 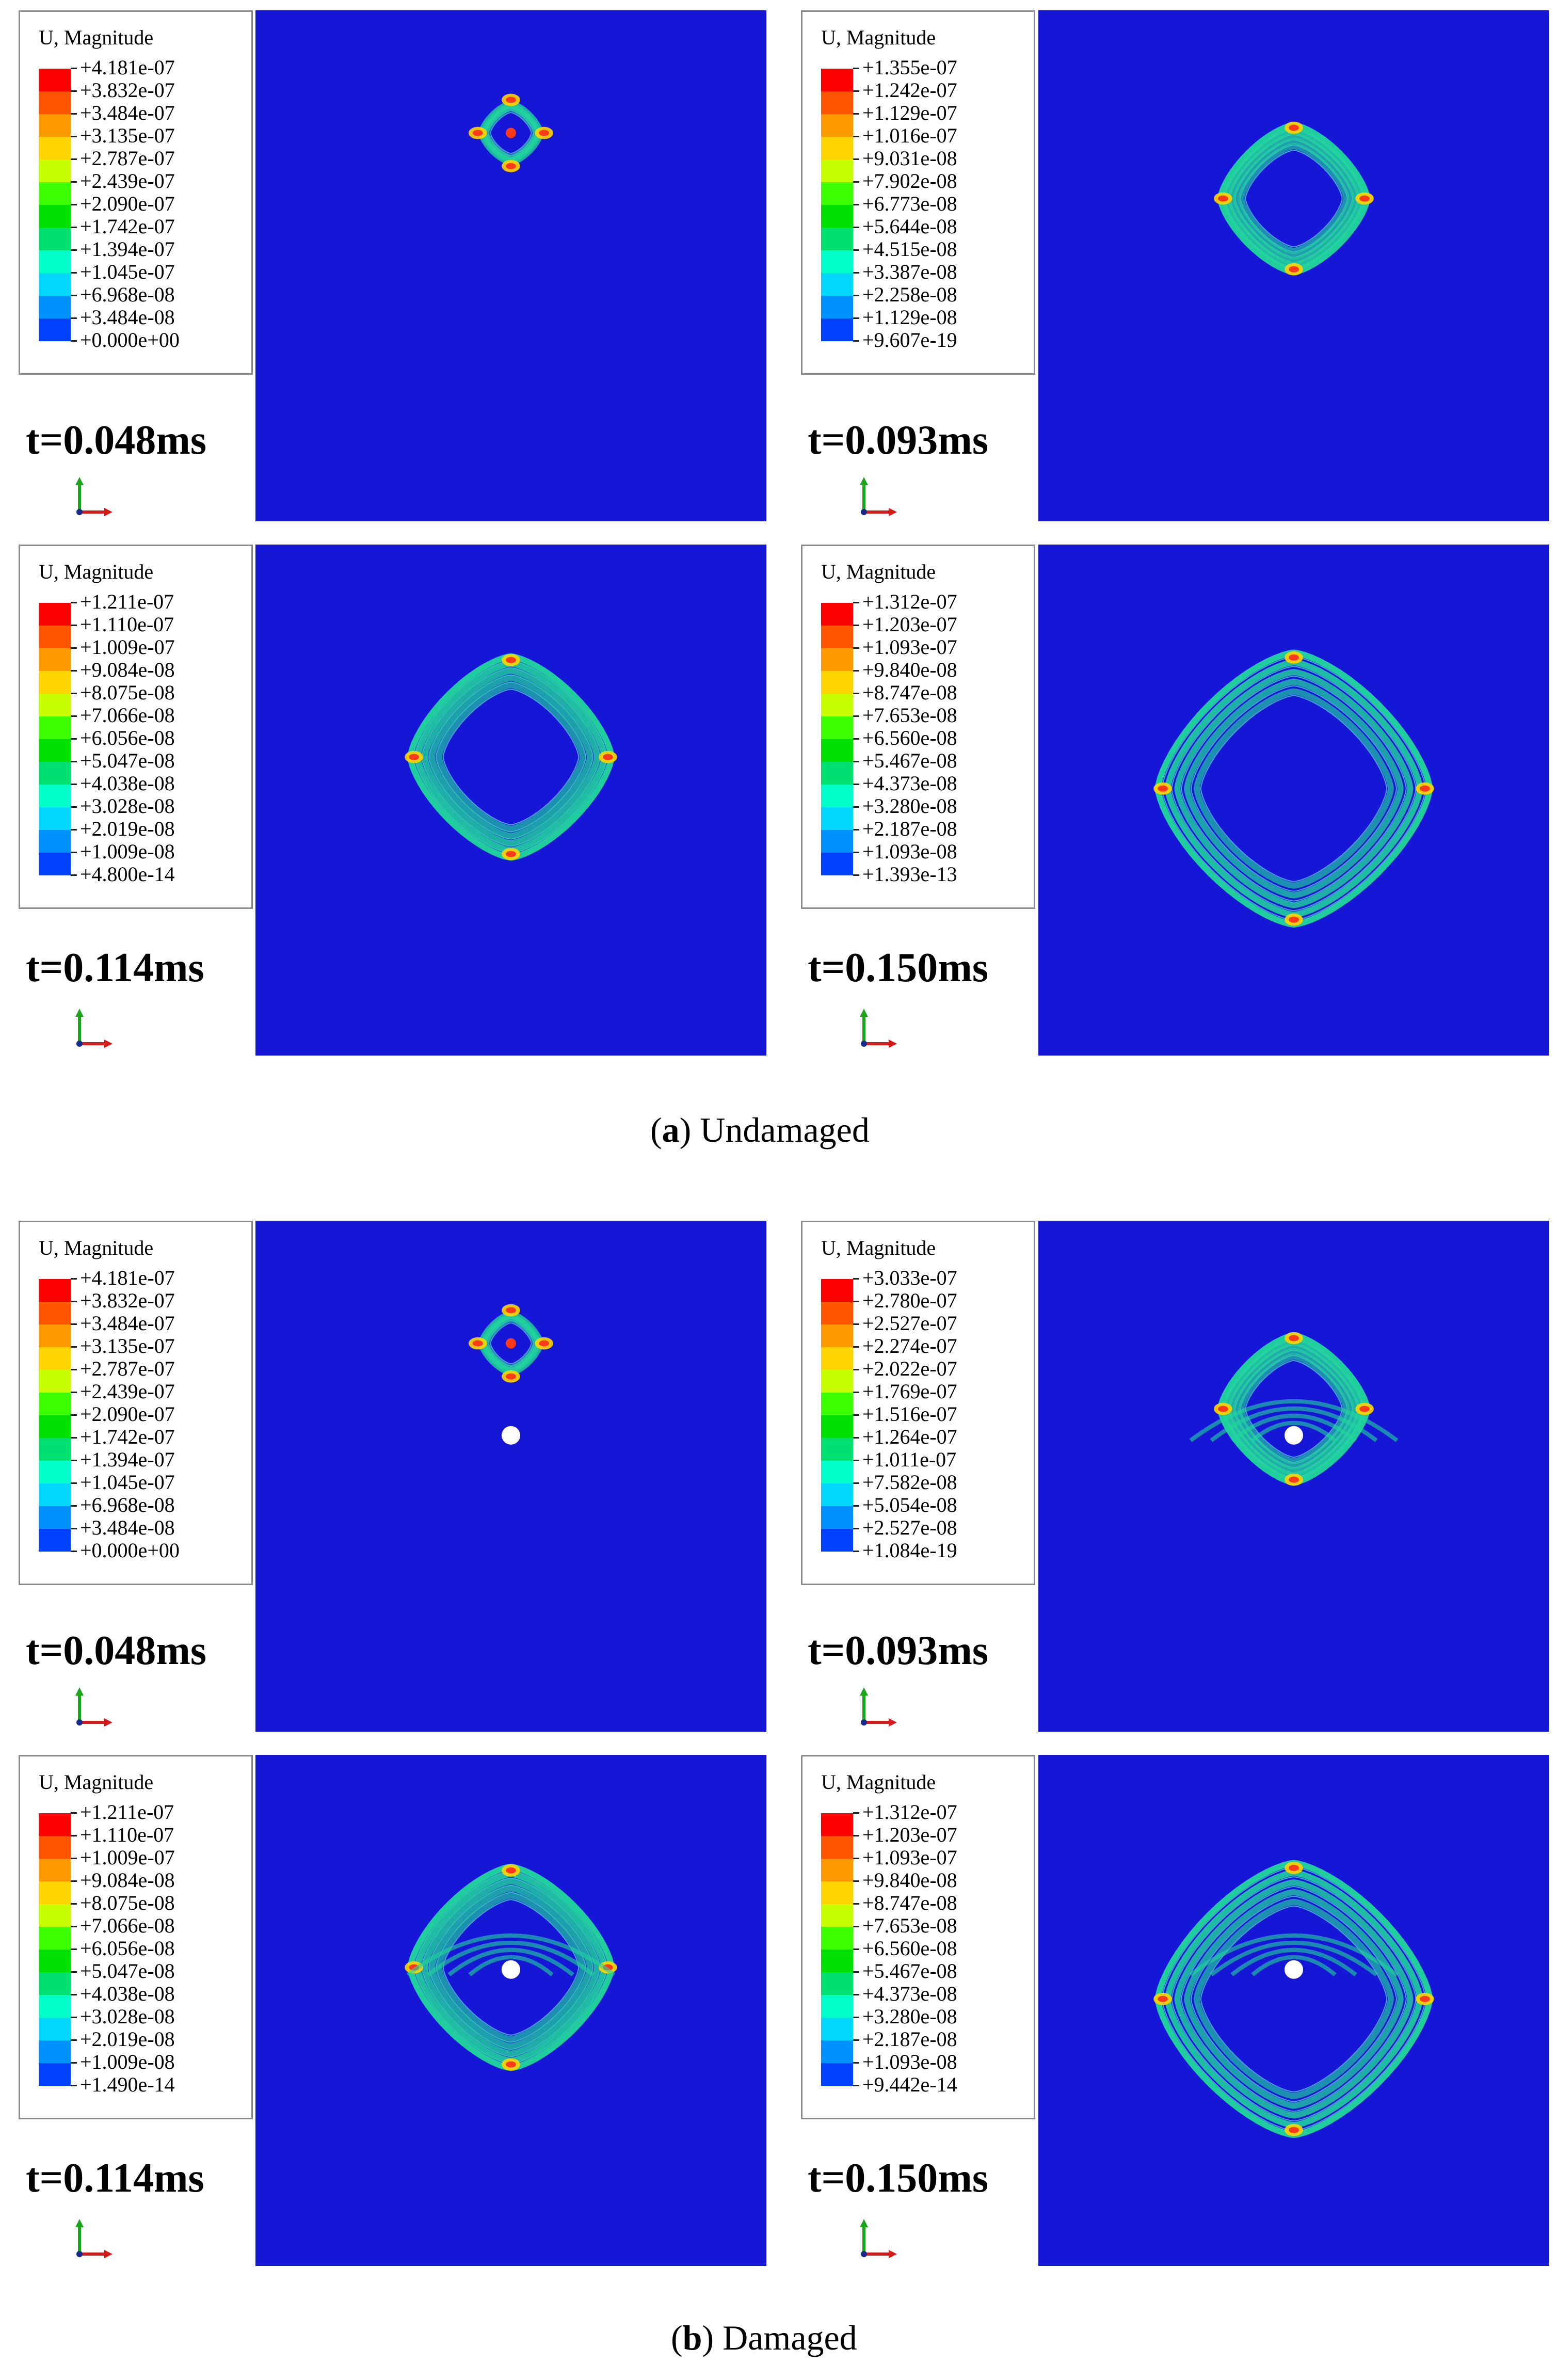 I want to click on legend-value: +7.066e-08, so click(x=127, y=715).